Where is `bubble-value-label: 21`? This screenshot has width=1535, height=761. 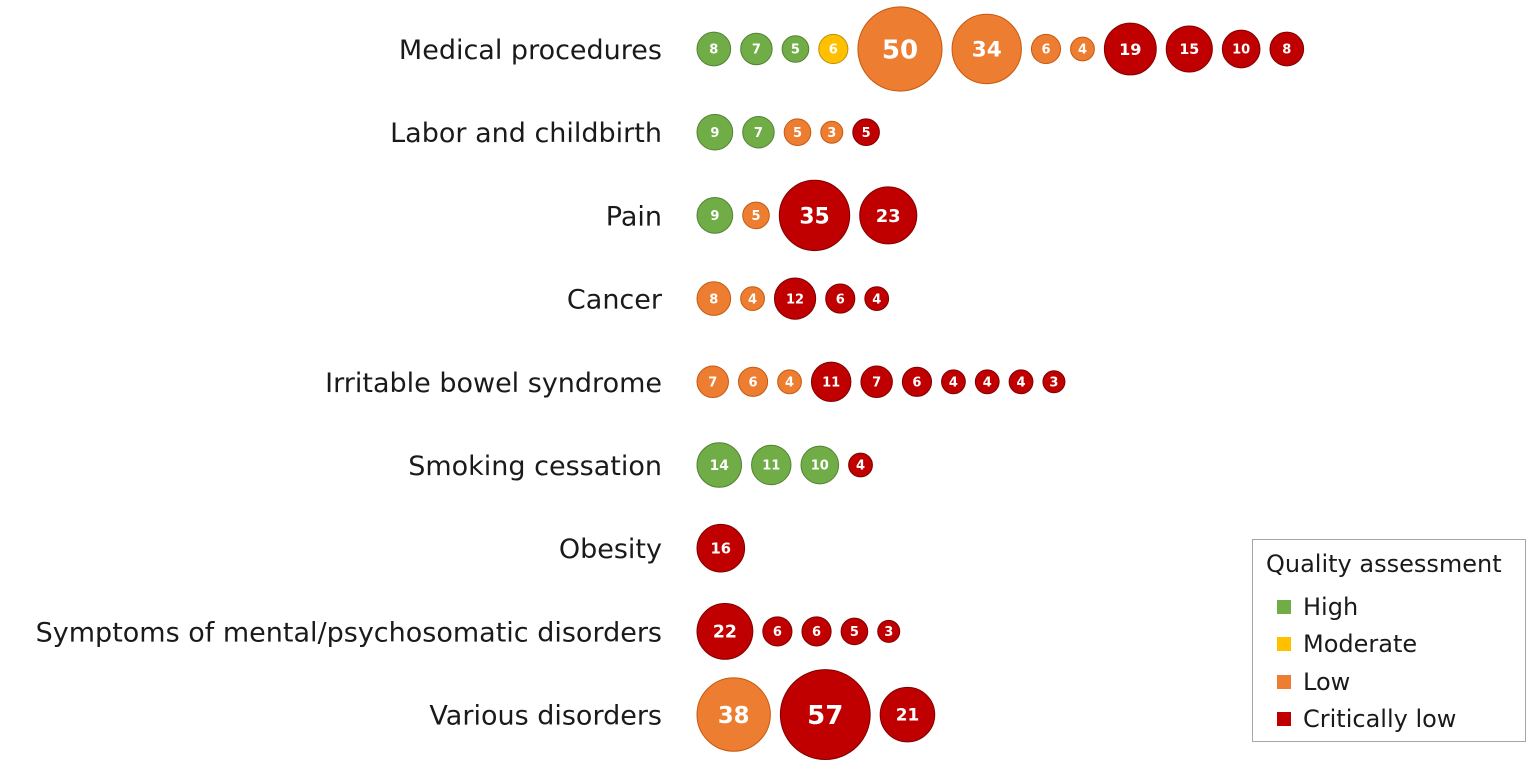 bubble-value-label: 21 is located at coordinates (908, 715).